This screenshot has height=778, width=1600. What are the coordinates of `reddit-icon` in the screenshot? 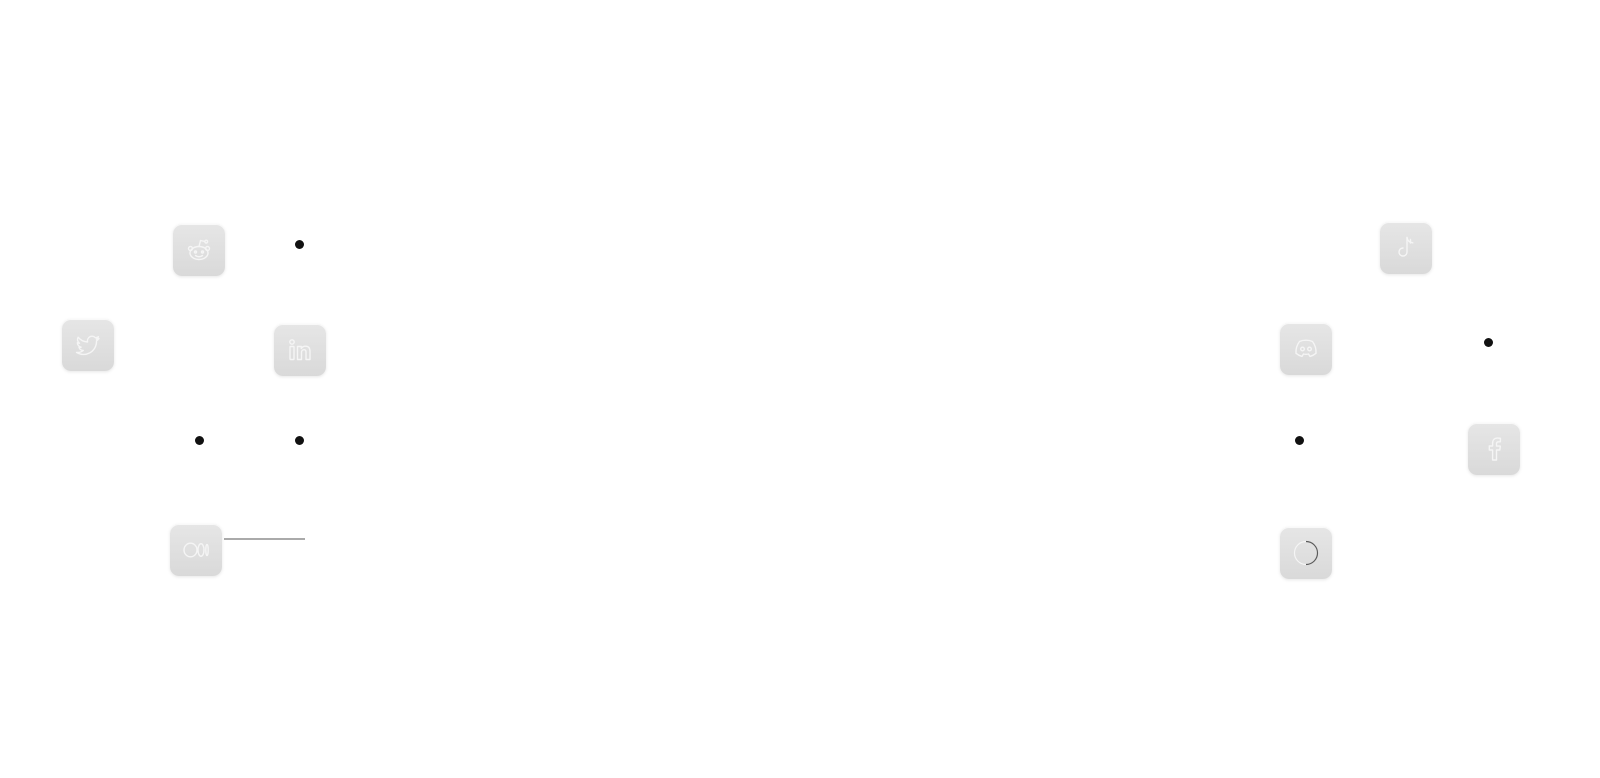 It's located at (199, 250).